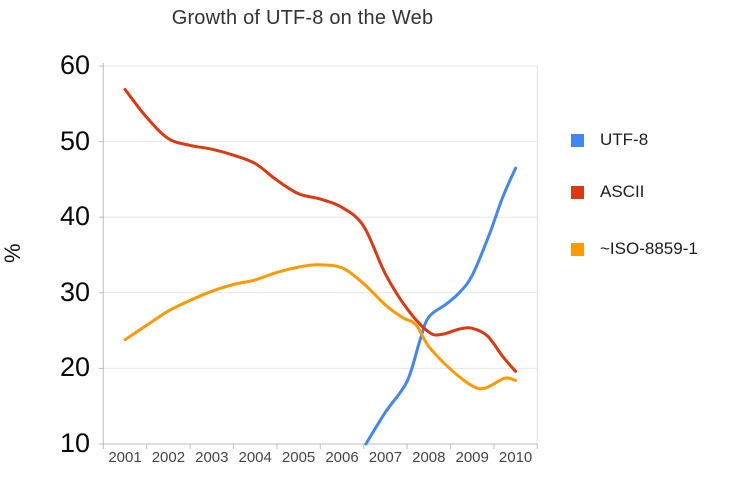 The width and height of the screenshot is (734, 492). What do you see at coordinates (515, 457) in the screenshot?
I see `x-tick-label: 2010` at bounding box center [515, 457].